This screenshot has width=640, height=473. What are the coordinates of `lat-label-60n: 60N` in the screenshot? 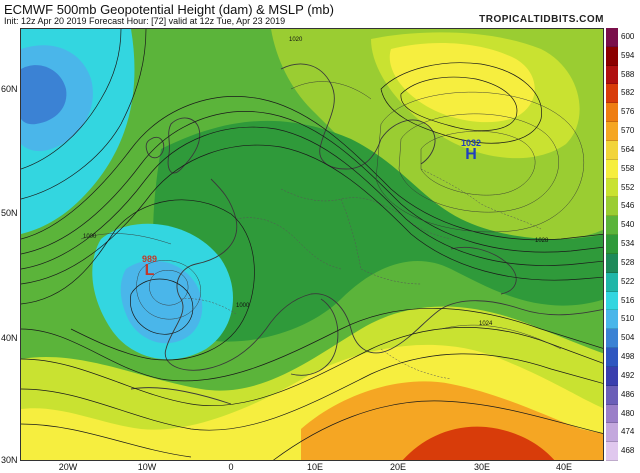 It's located at (9, 89).